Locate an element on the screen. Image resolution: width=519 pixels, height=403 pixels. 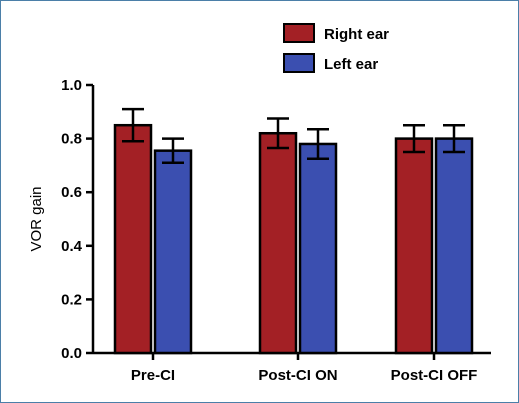
x-tick-label: Pre-CI is located at coordinates (153, 375).